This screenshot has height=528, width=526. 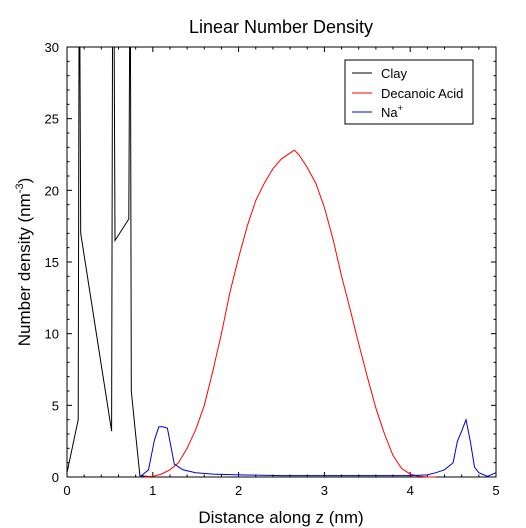 I want to click on y-tick-label: 0, so click(x=55, y=477).